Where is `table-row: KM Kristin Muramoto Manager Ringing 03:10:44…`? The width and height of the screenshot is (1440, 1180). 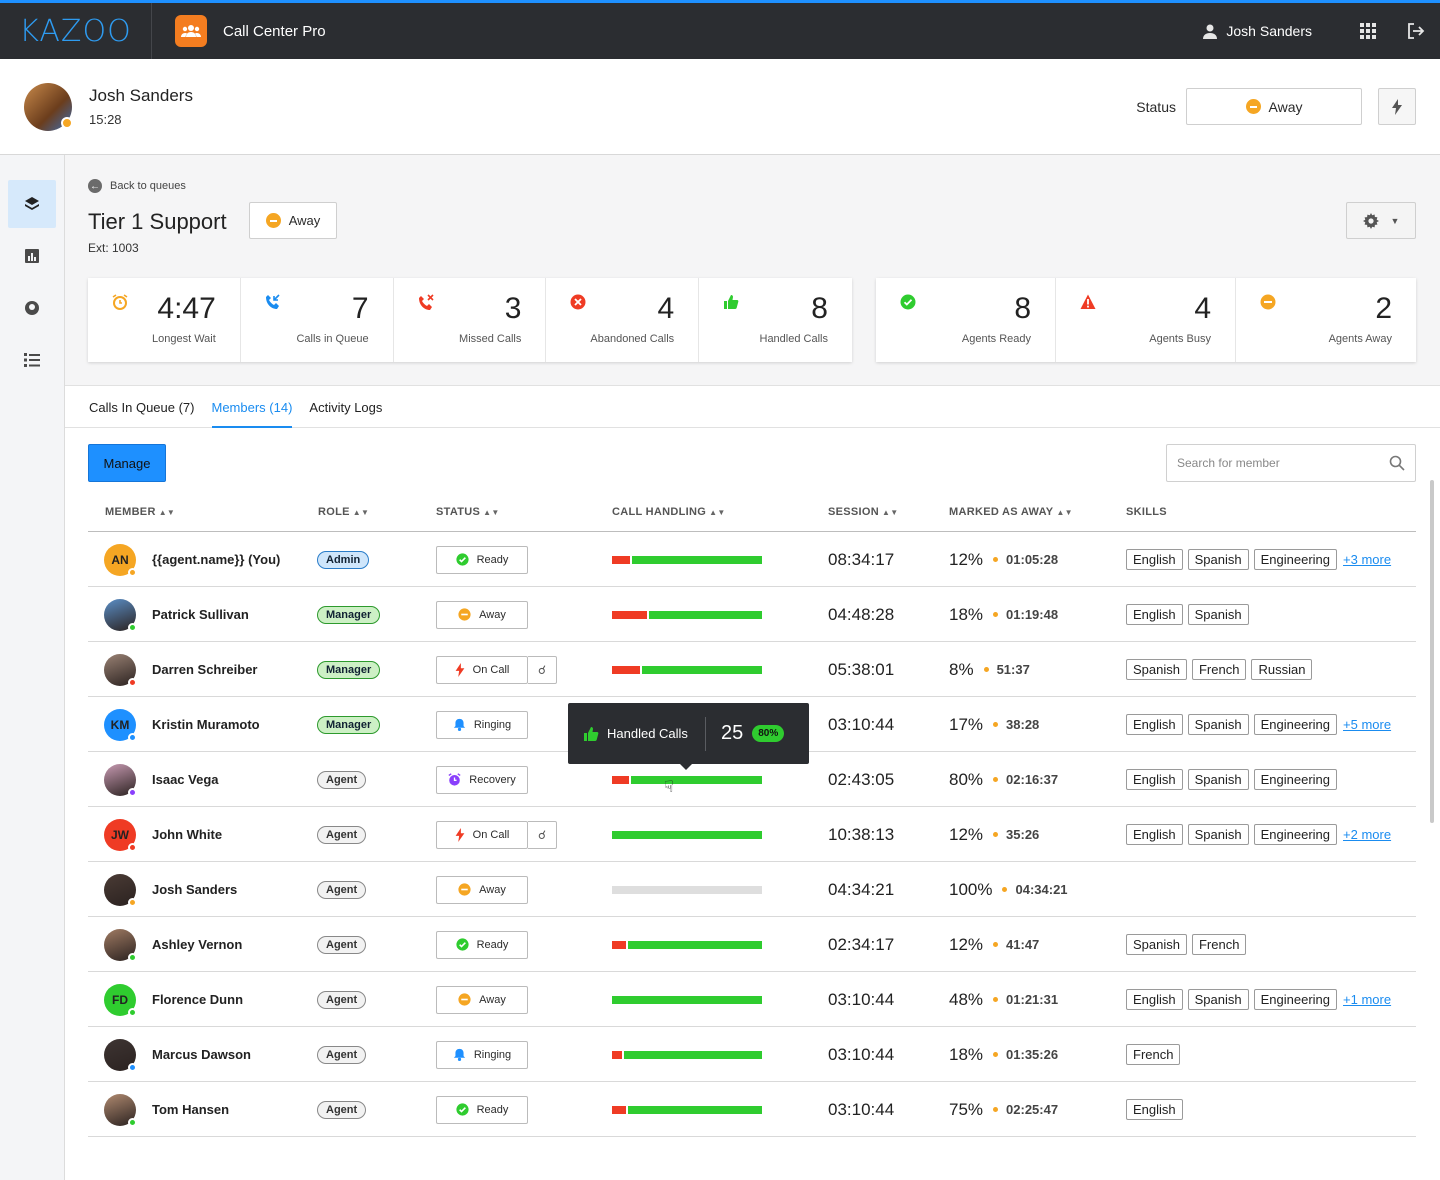 table-row: KM Kristin Muramoto Manager Ringing 03:10:44… is located at coordinates (752, 724).